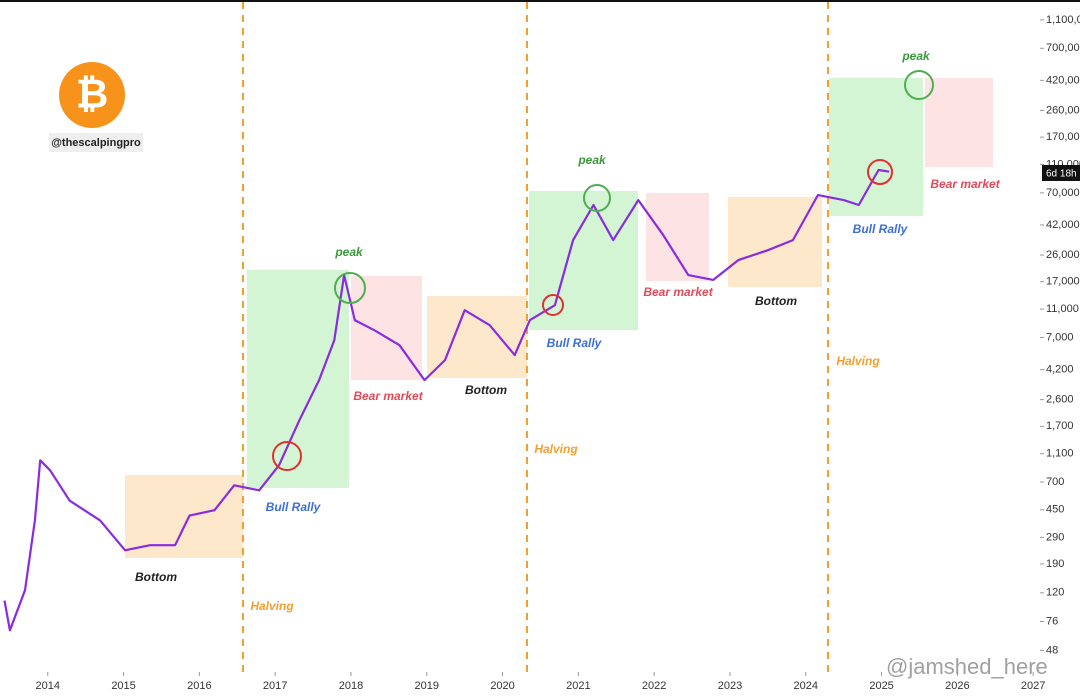 Image resolution: width=1080 pixels, height=696 pixels. What do you see at coordinates (1060, 369) in the screenshot?
I see `y-tick-label: 4,200` at bounding box center [1060, 369].